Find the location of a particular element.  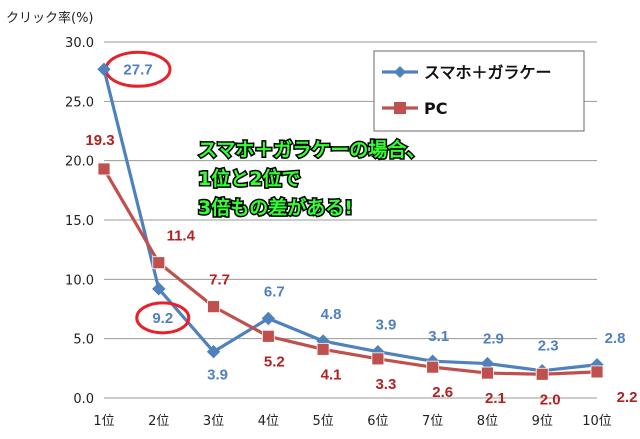

x-tick-label: 9位 is located at coordinates (542, 421).